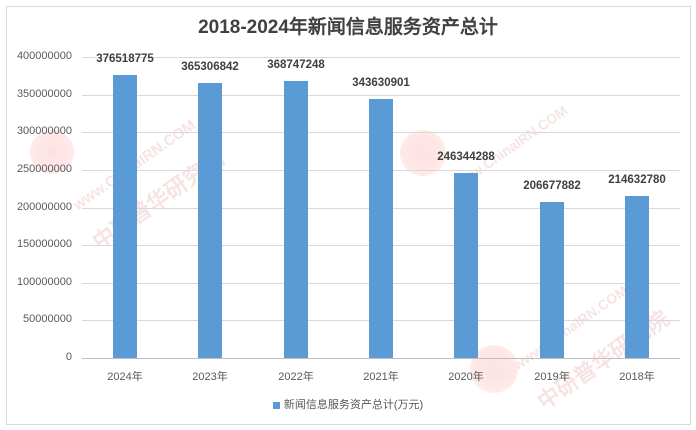 This screenshot has height=430, width=696. What do you see at coordinates (68, 357) in the screenshot?
I see `y-tick-label: 0` at bounding box center [68, 357].